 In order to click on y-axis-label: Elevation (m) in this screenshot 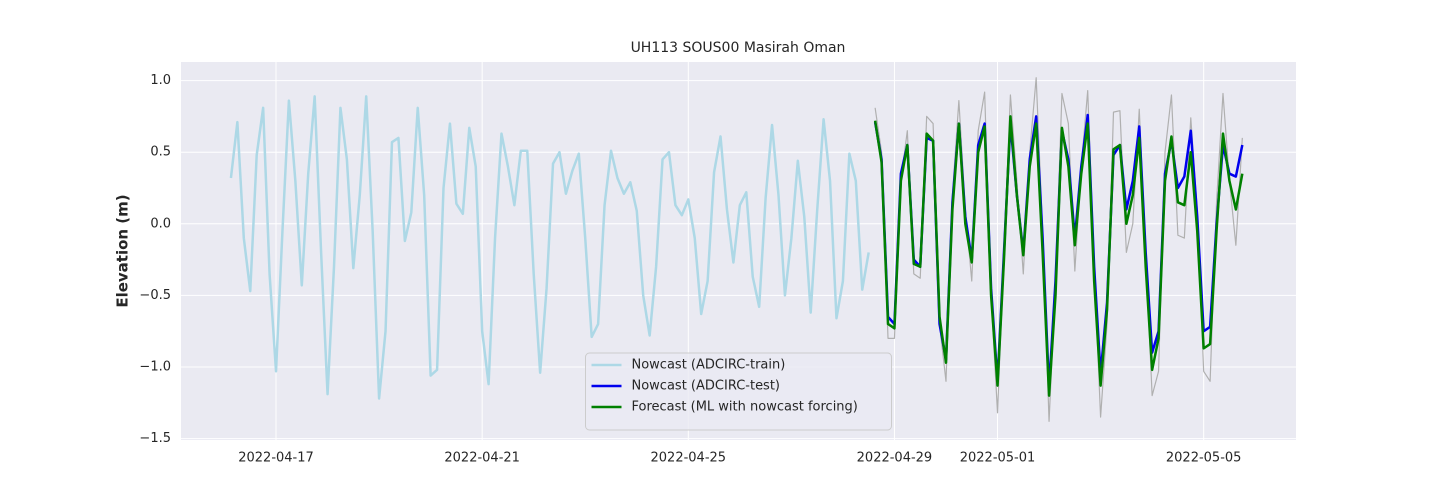, I will do `click(123, 250)`.